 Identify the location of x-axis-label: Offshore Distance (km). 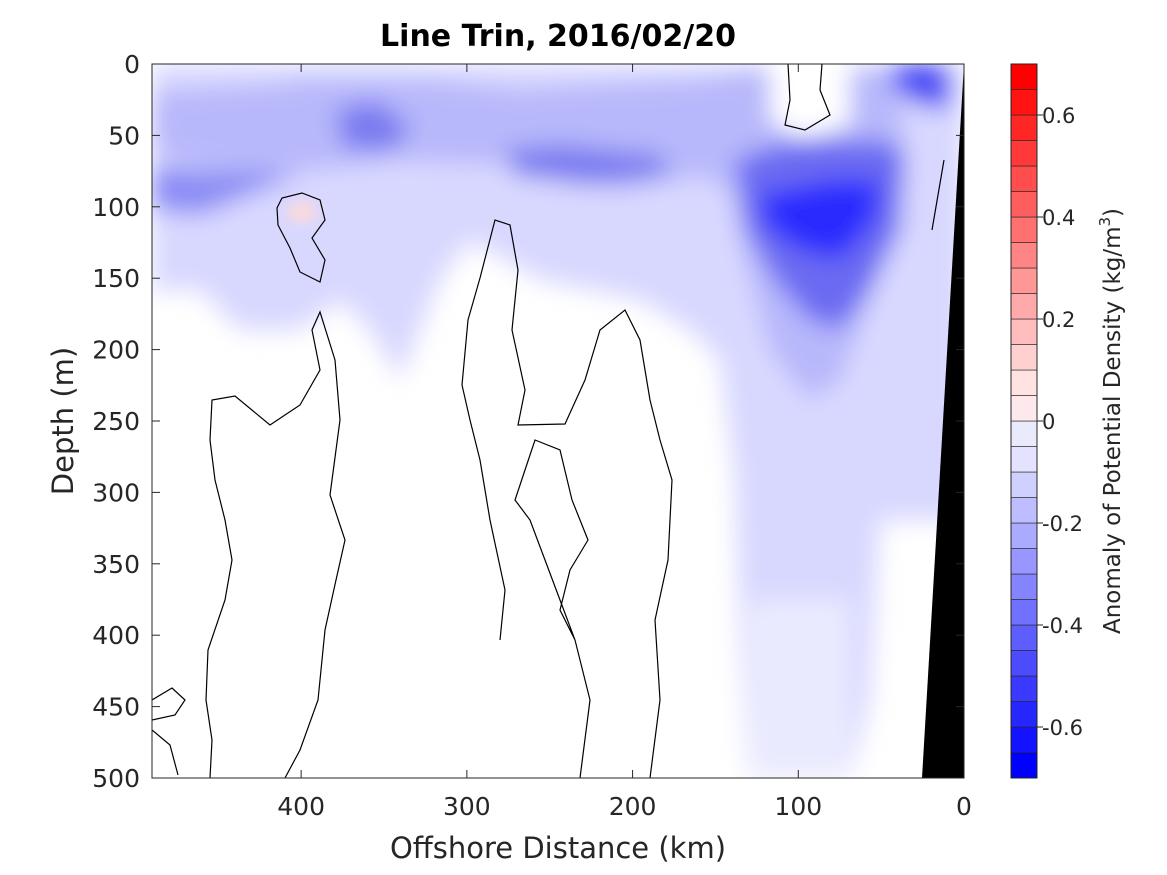
(558, 848).